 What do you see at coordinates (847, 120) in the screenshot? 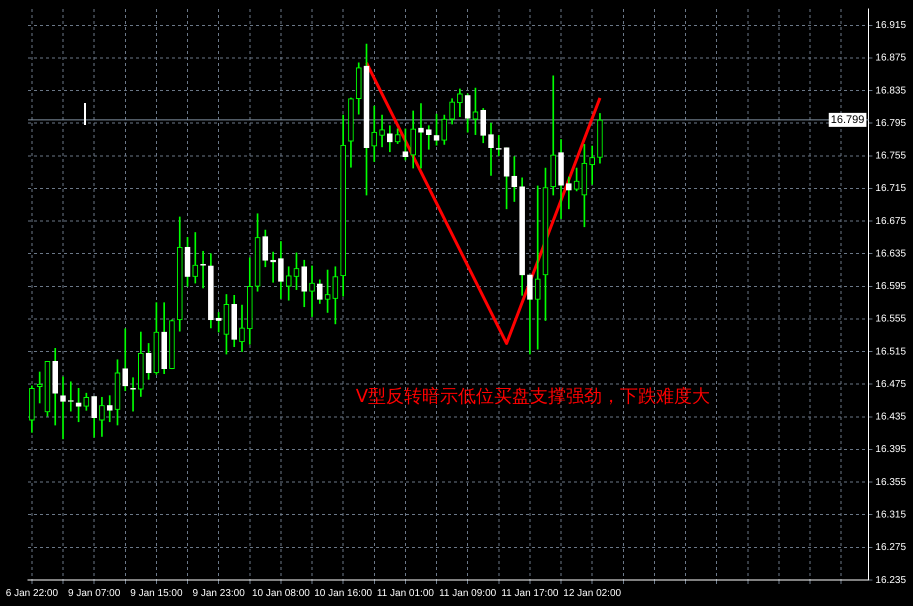
I see `ref-line-label: 16.799` at bounding box center [847, 120].